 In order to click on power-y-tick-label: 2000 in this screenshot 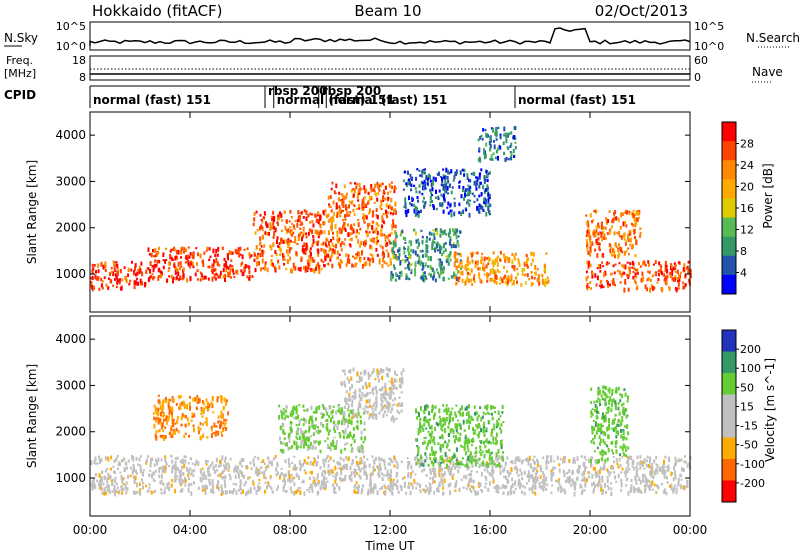, I will do `click(70, 228)`.